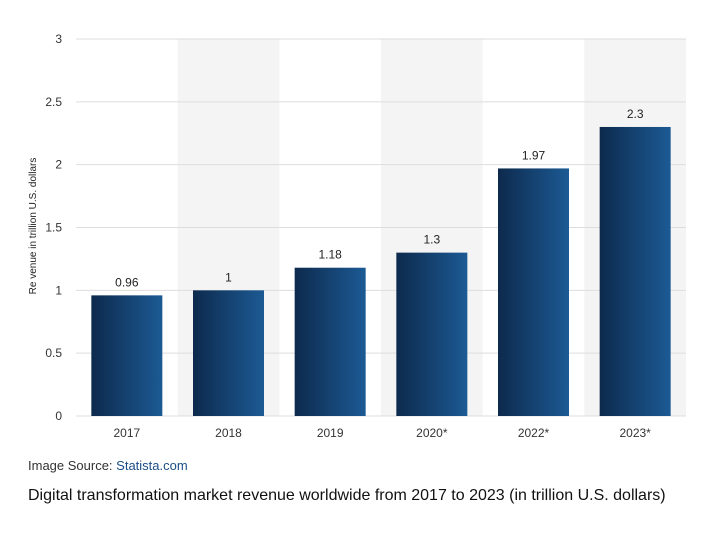 This screenshot has height=545, width=710. Describe the element at coordinates (432, 433) in the screenshot. I see `x-tick-label: 2020*` at that location.